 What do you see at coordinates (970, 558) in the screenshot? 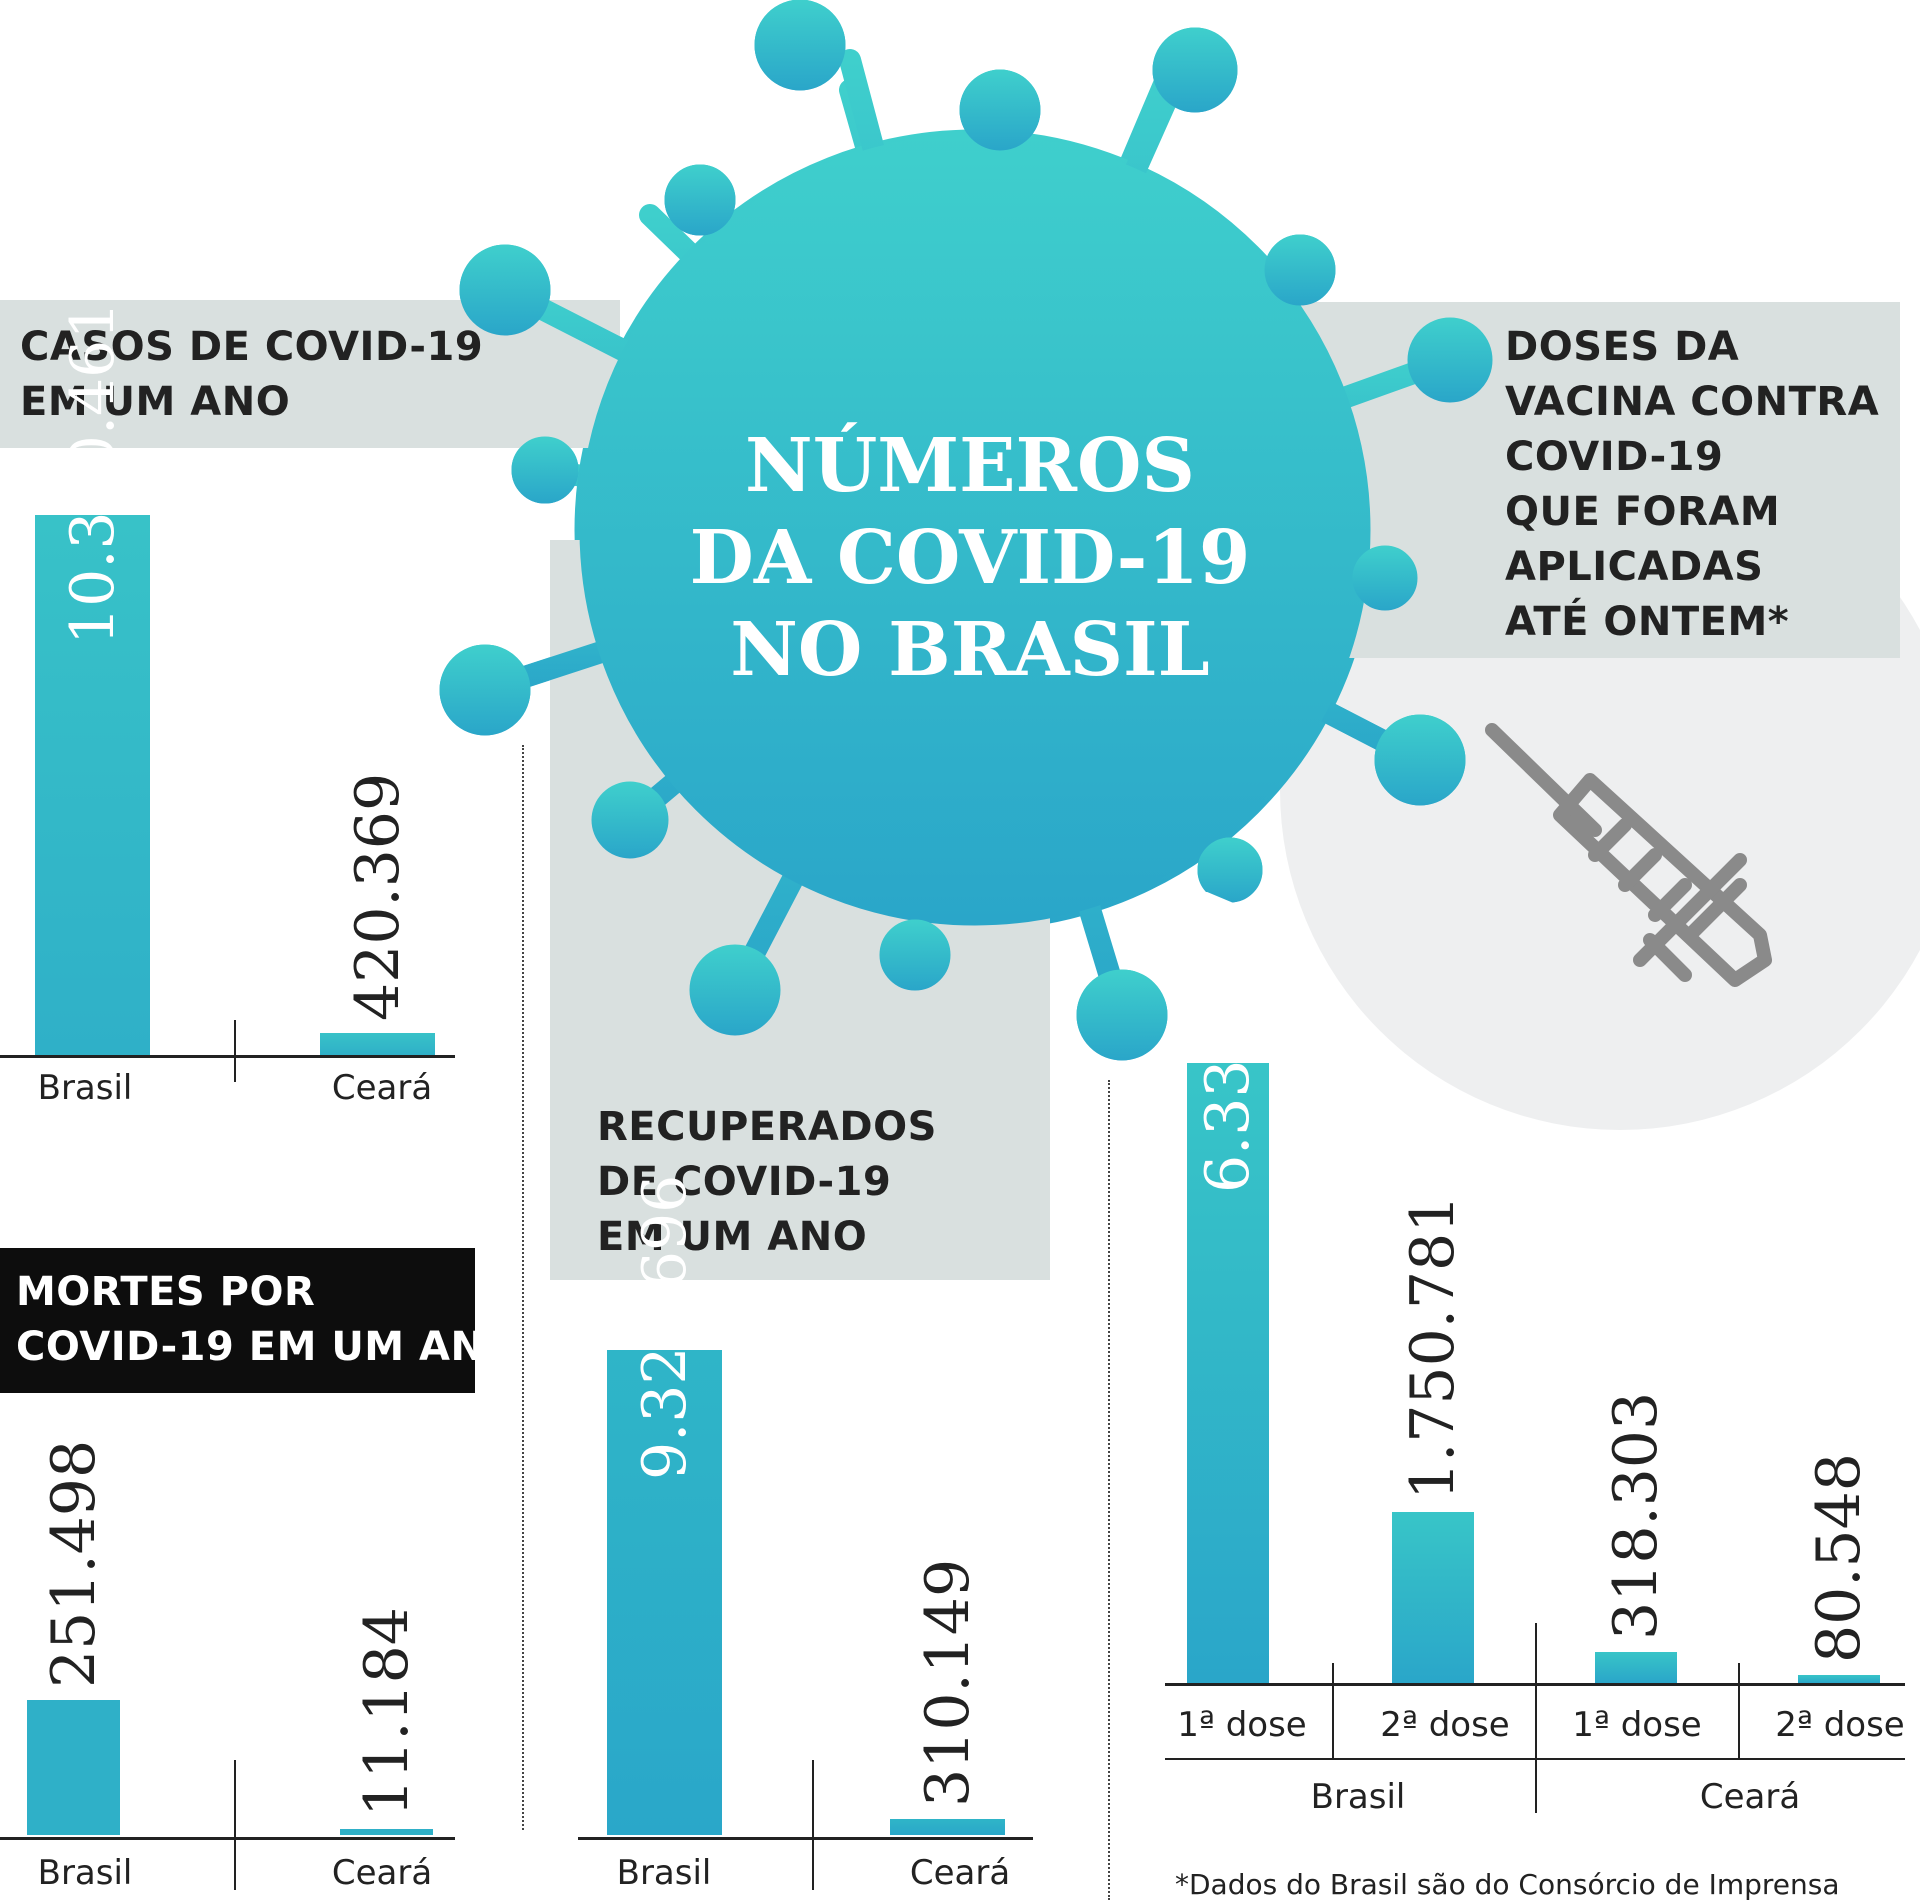
I see `main-title: NÚMEROS DA COVID-19 NO BRASIL` at bounding box center [970, 558].